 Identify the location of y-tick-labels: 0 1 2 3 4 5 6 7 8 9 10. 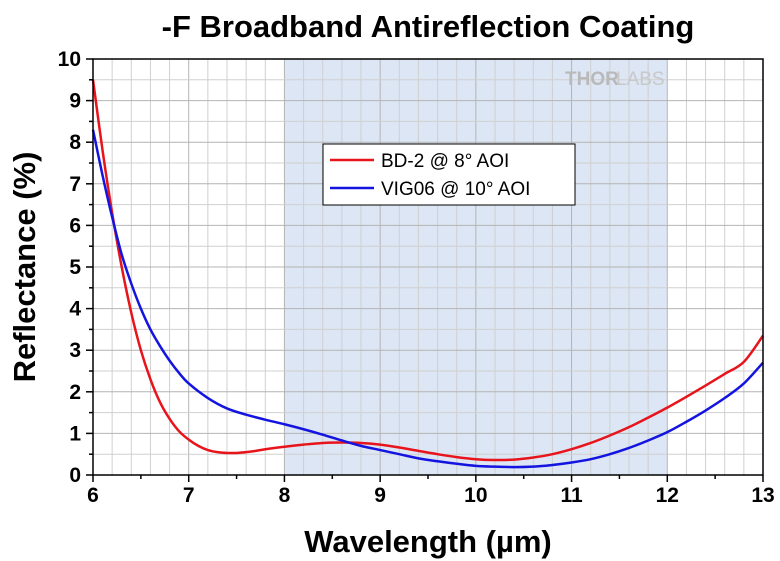
(70, 267).